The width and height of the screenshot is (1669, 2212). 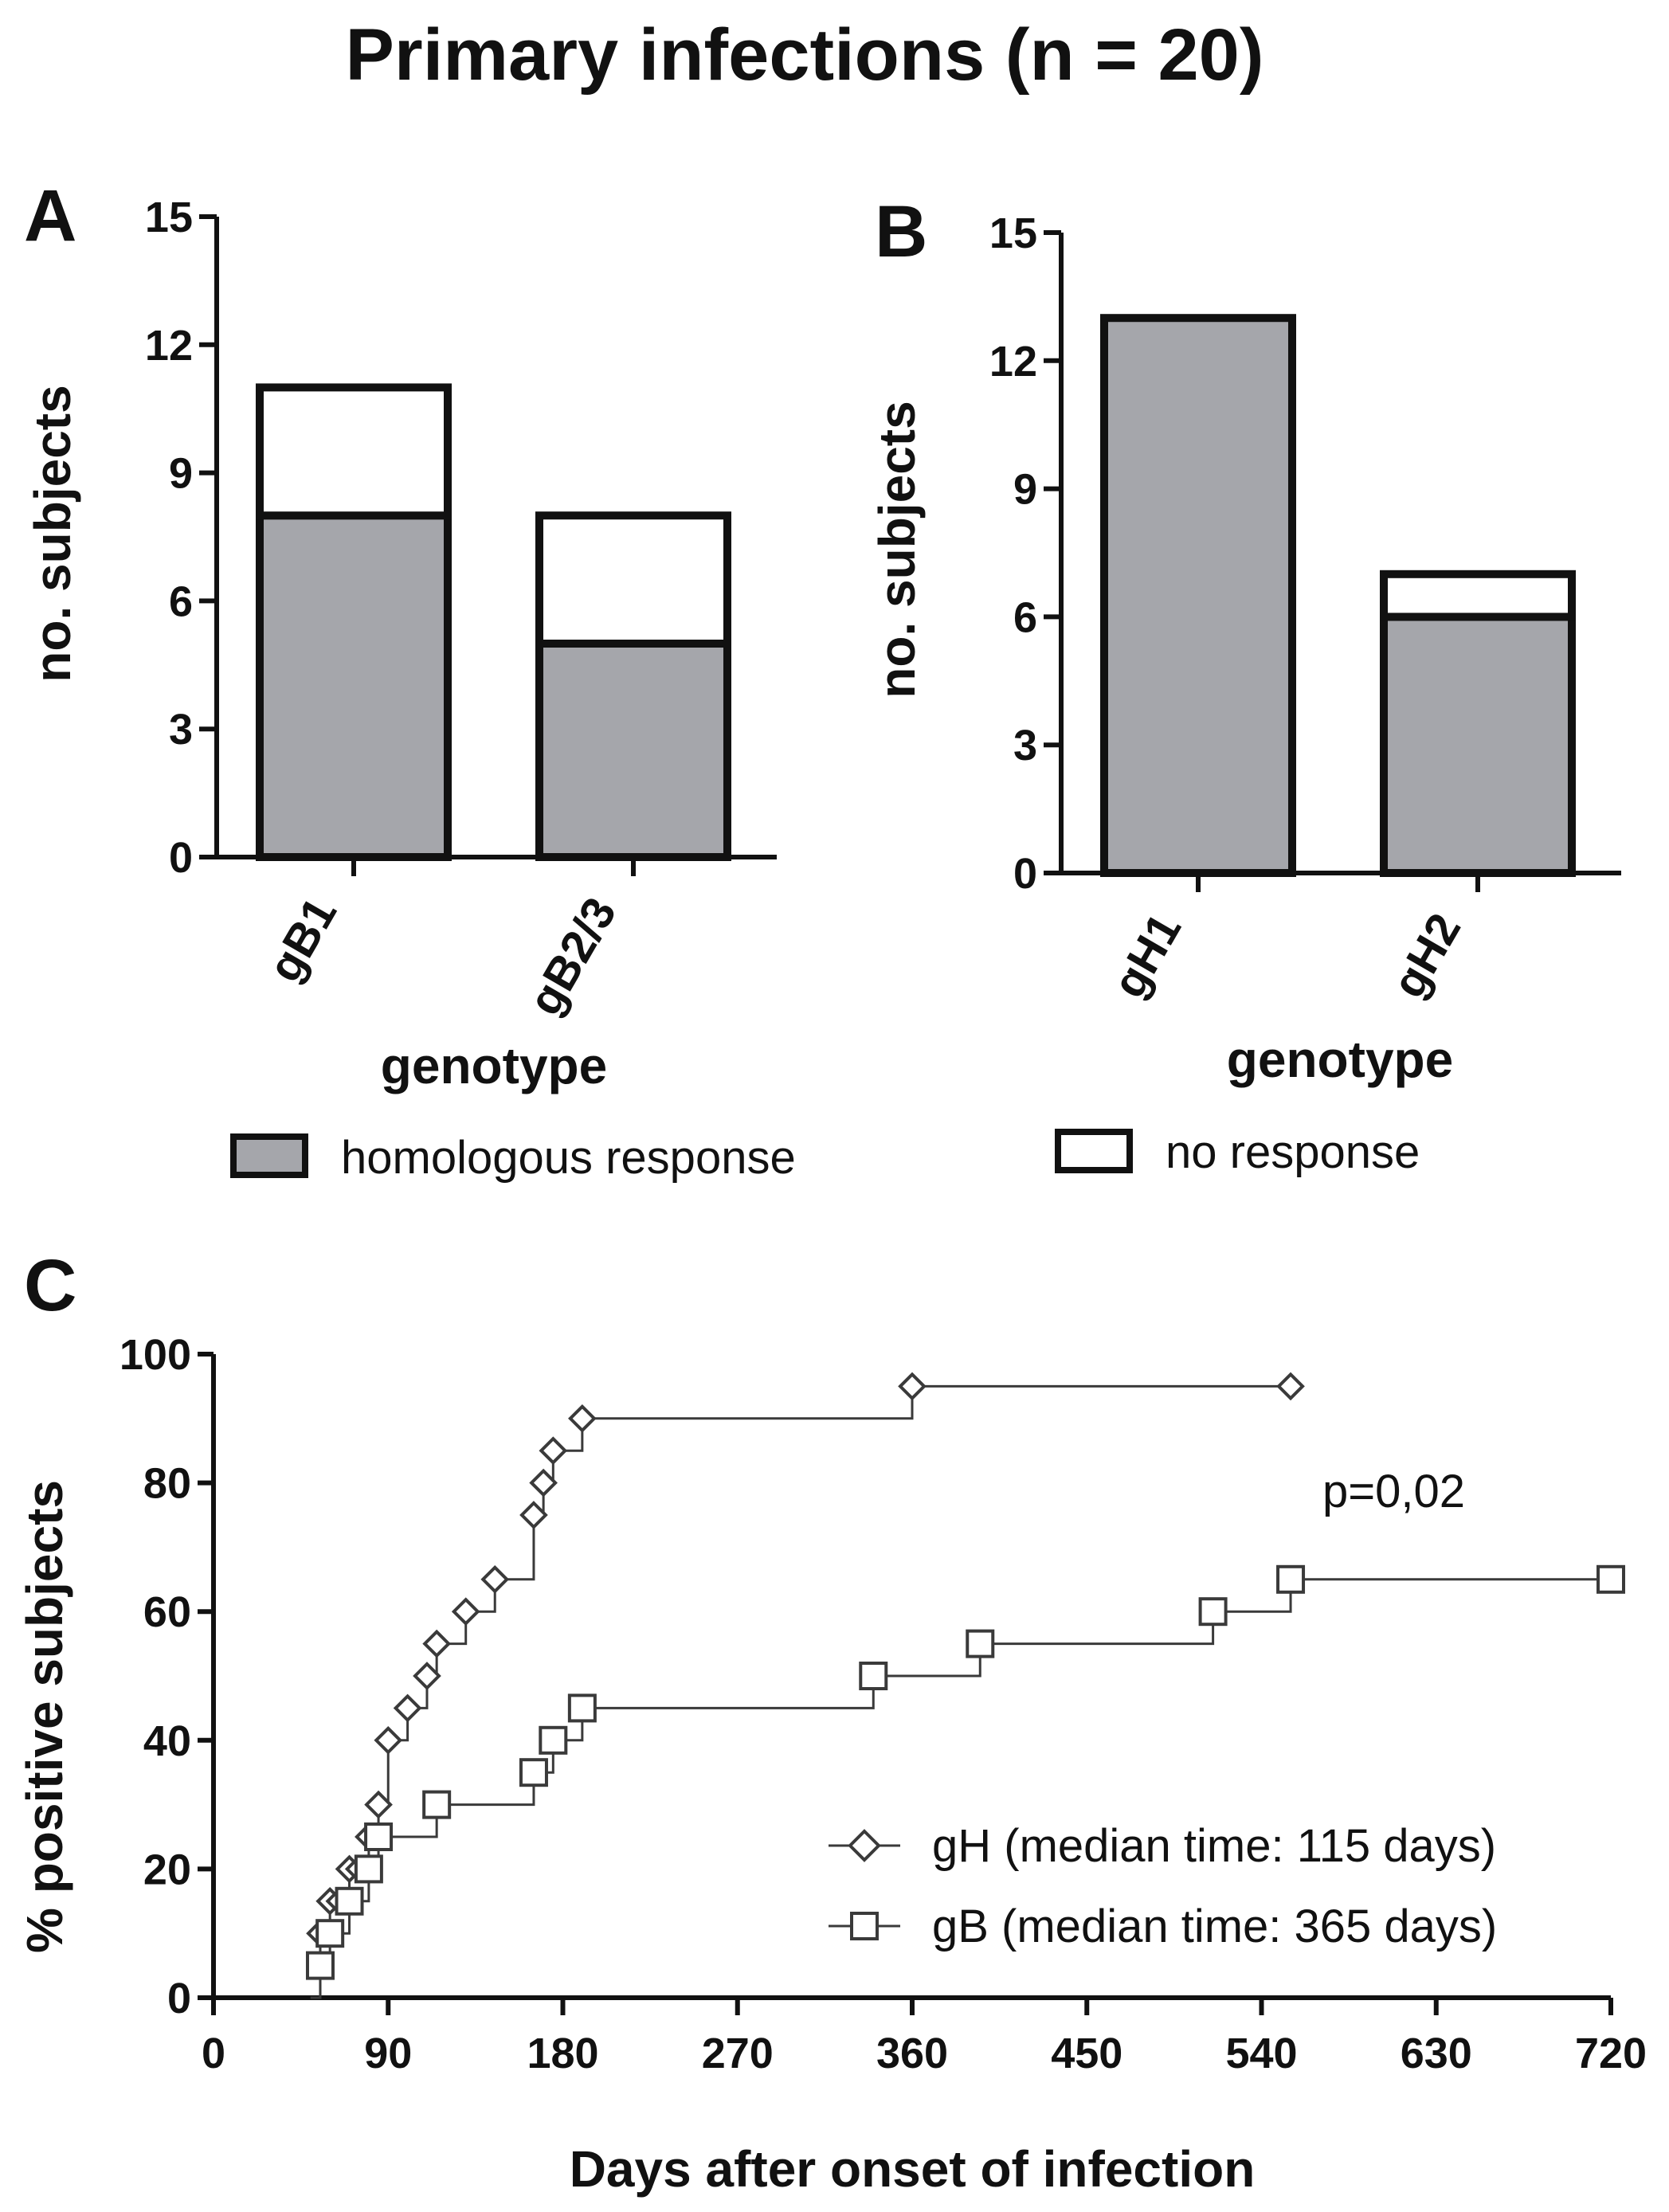 What do you see at coordinates (1611, 2053) in the screenshot?
I see `panel-c-xtick-label: 720` at bounding box center [1611, 2053].